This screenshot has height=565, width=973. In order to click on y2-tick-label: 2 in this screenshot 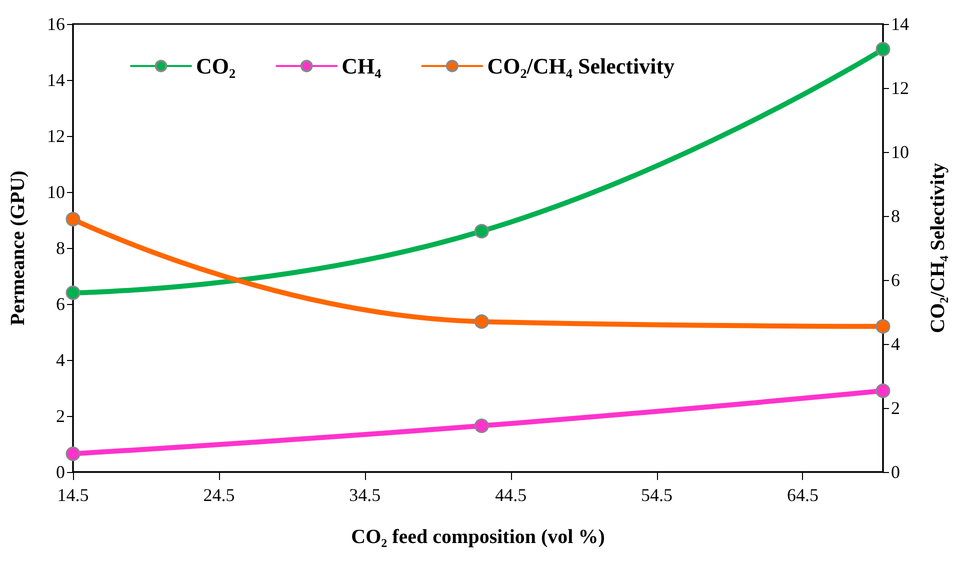, I will do `click(895, 408)`.